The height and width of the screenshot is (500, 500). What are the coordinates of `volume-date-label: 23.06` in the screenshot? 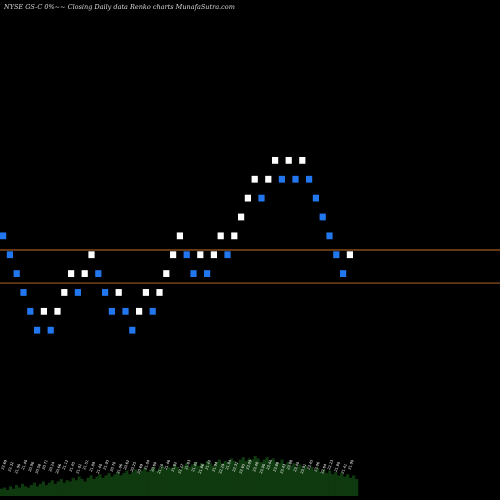 It's located at (317, 467).